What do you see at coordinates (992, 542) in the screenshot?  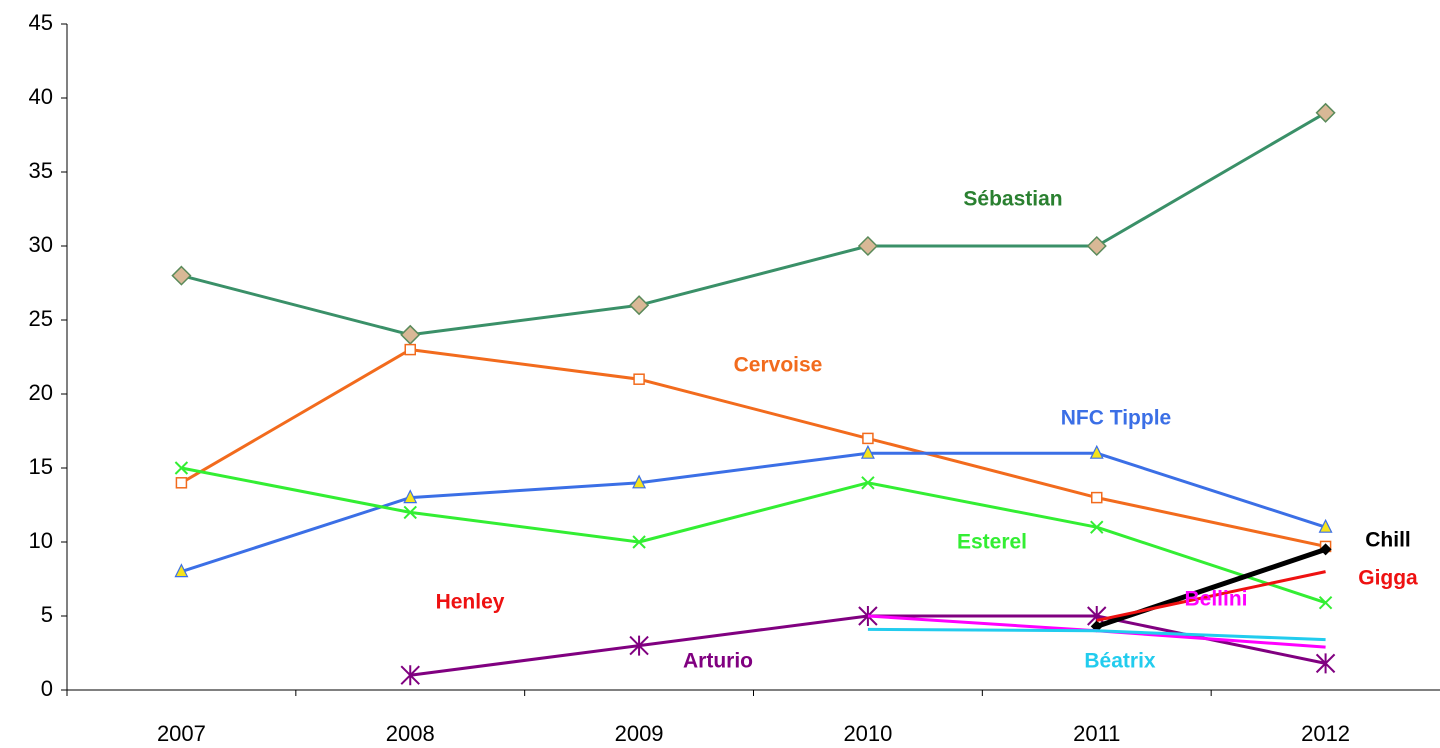 I see `series-label: Esterel` at bounding box center [992, 542].